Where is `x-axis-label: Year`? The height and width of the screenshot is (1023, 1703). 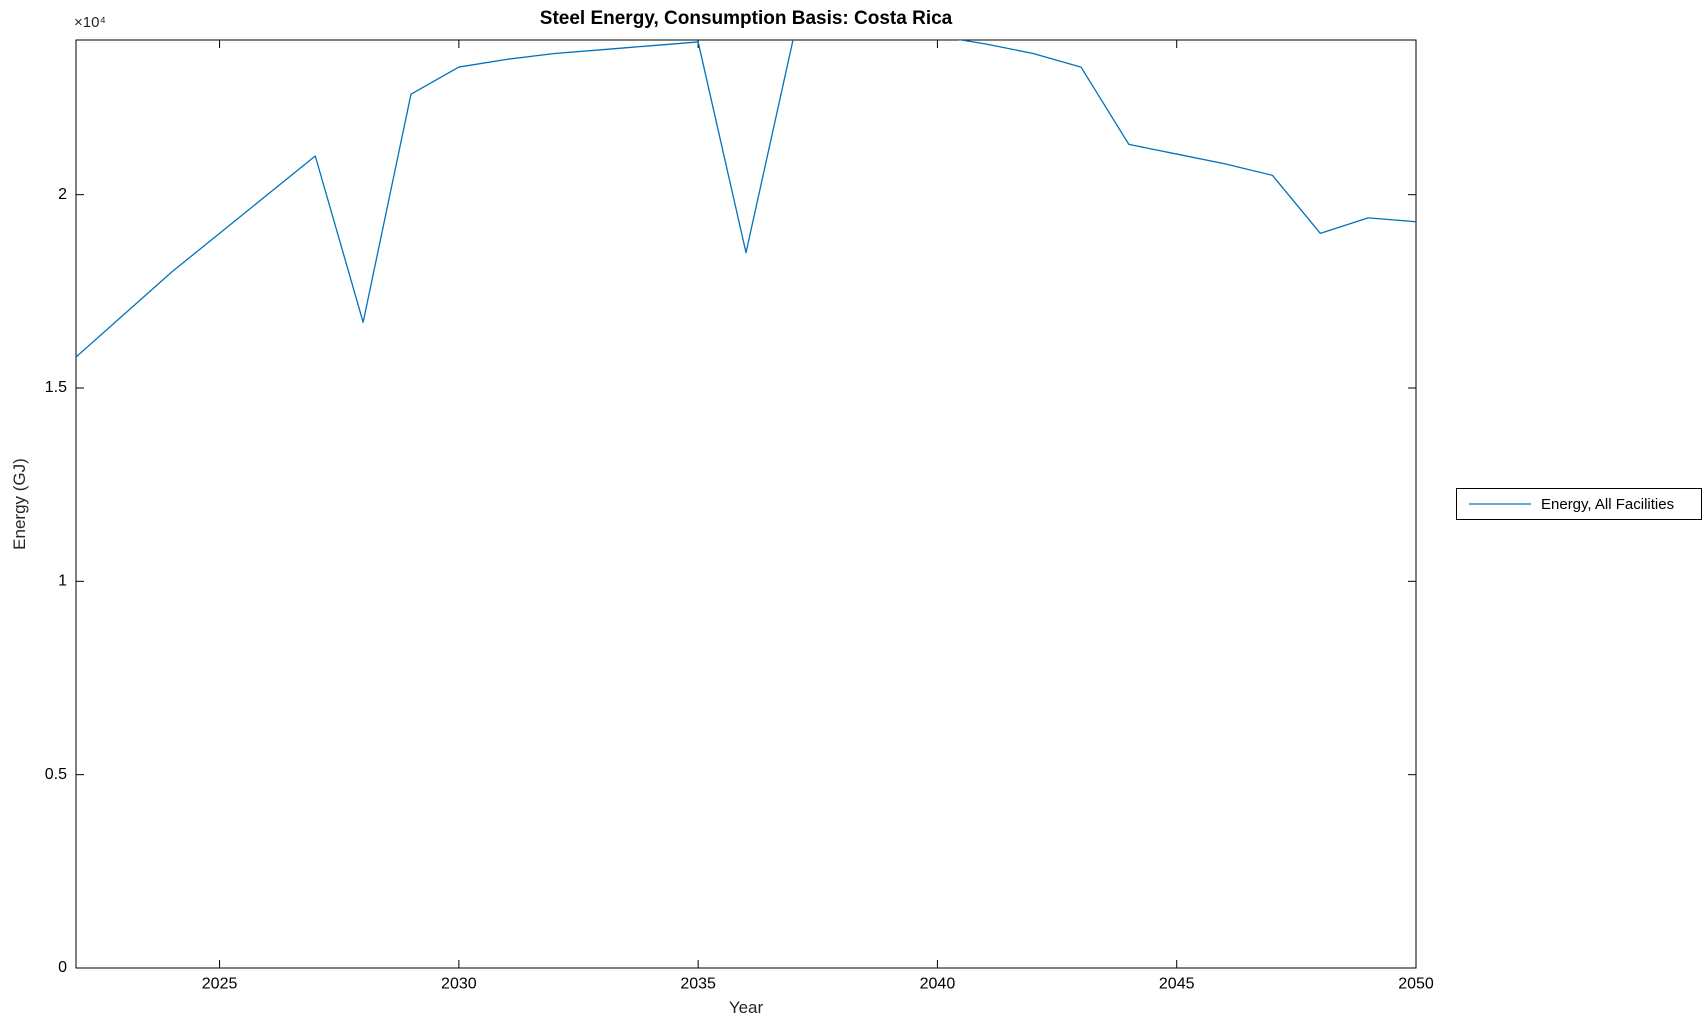 x-axis-label: Year is located at coordinates (746, 1007).